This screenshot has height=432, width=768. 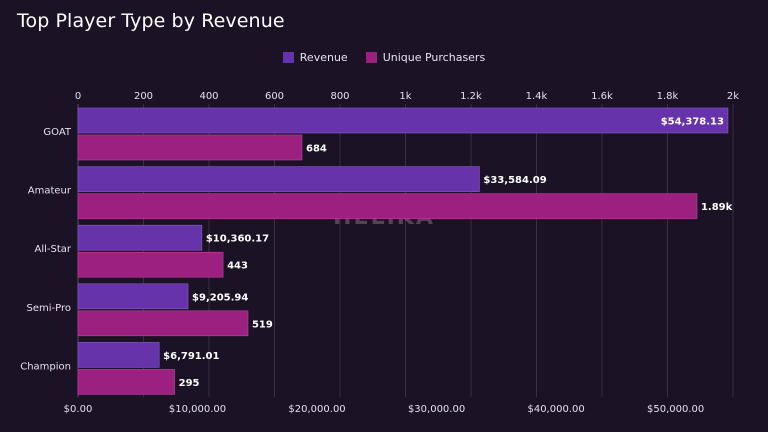 What do you see at coordinates (191, 356) in the screenshot?
I see `data-label-revenue: $6,791.01` at bounding box center [191, 356].